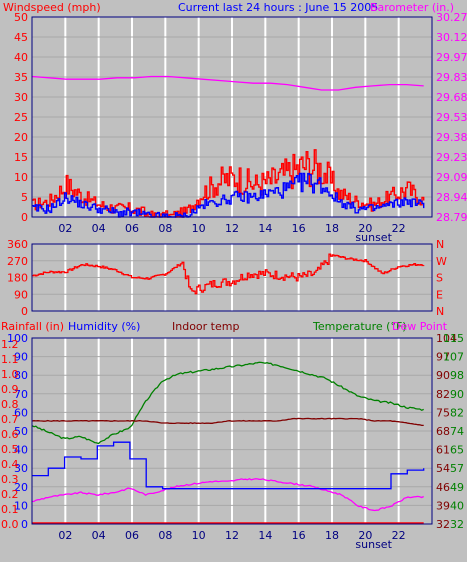 This screenshot has height=562, width=467. What do you see at coordinates (446, 338) in the screenshot?
I see `indoor-temp-tick-label: 104` at bounding box center [446, 338].